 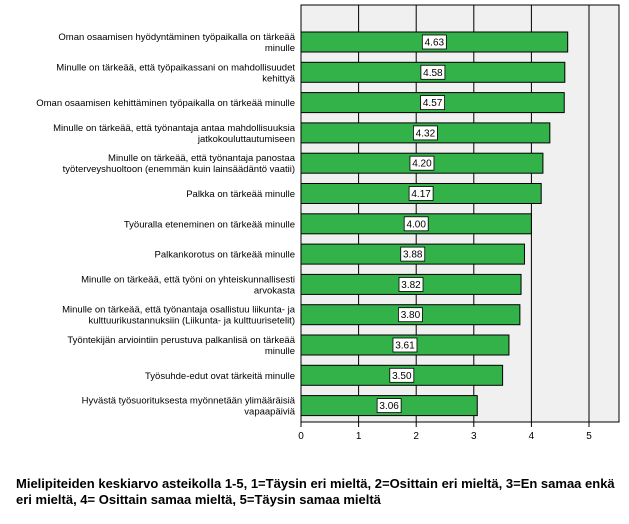 I want to click on data-label: 3.61, so click(x=405, y=346).